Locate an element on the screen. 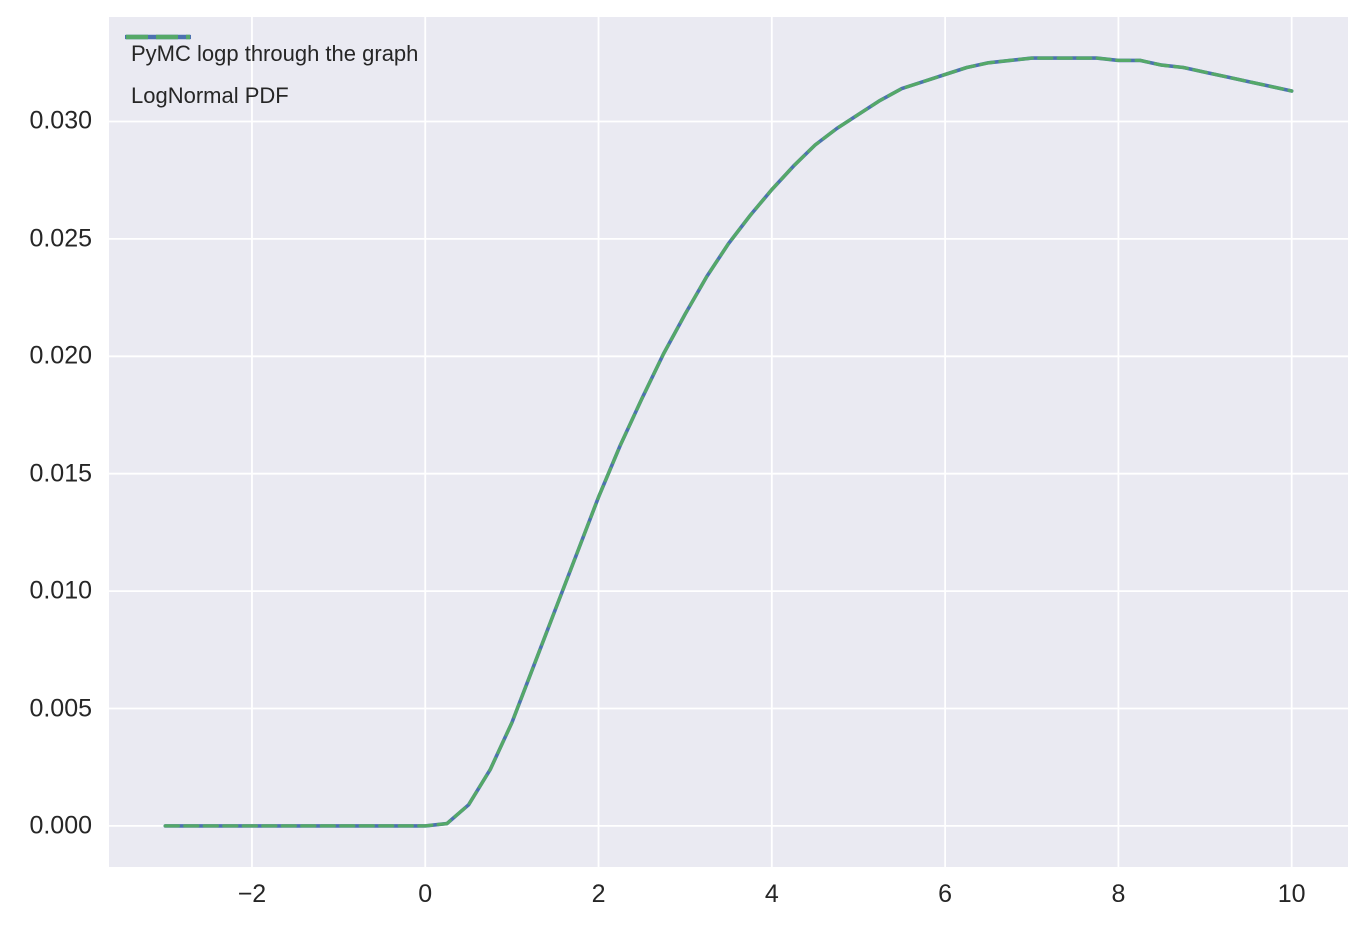  x-tick-label: −2 is located at coordinates (252, 894).